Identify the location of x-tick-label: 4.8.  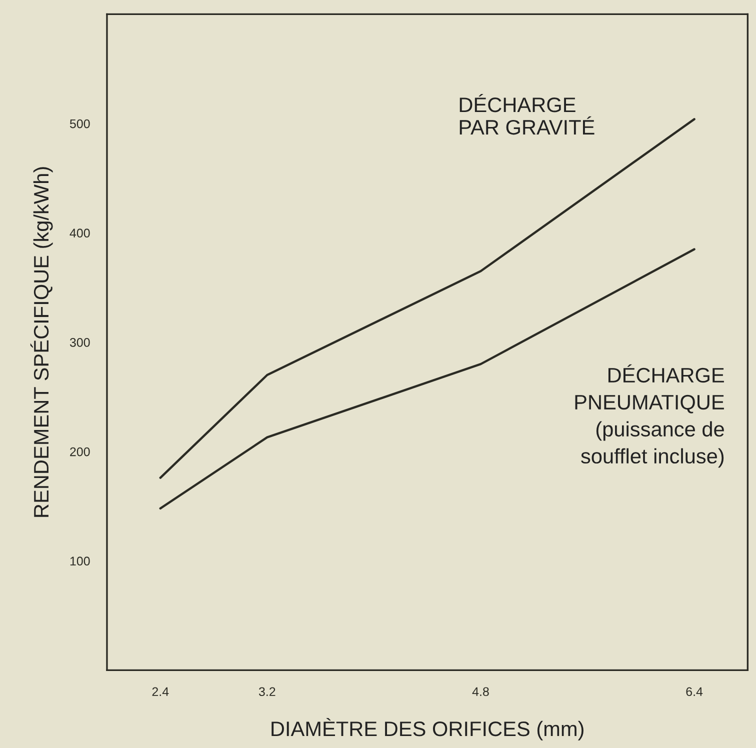
(480, 691).